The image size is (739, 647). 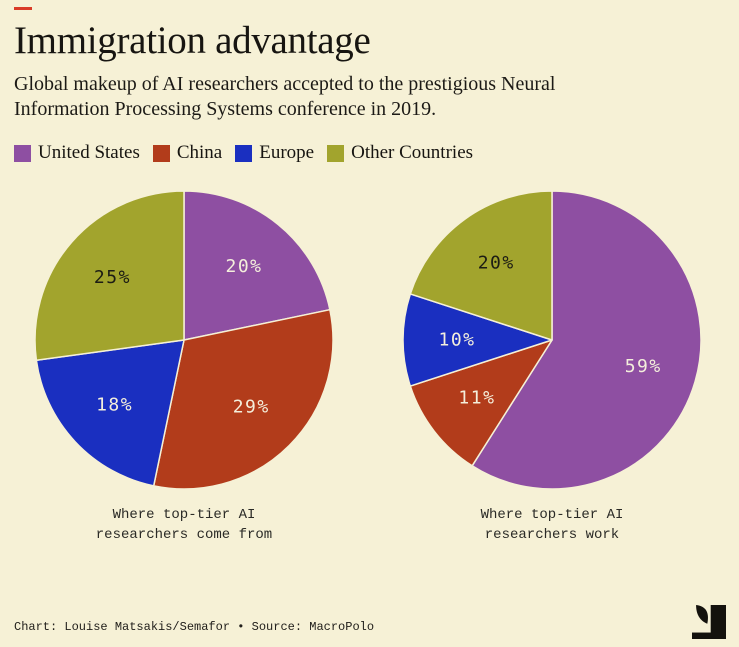 What do you see at coordinates (114, 405) in the screenshot?
I see `pie-value-label-europe: 18%` at bounding box center [114, 405].